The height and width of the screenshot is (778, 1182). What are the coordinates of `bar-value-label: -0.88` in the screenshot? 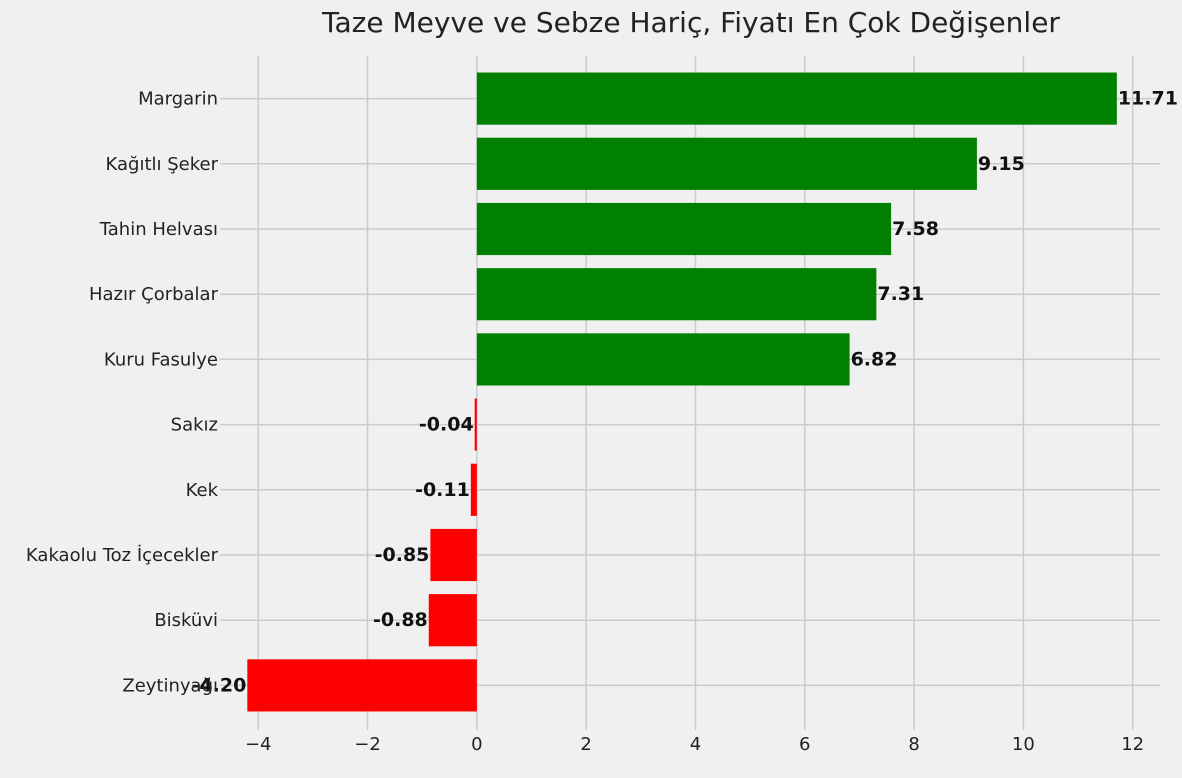 It's located at (400, 620).